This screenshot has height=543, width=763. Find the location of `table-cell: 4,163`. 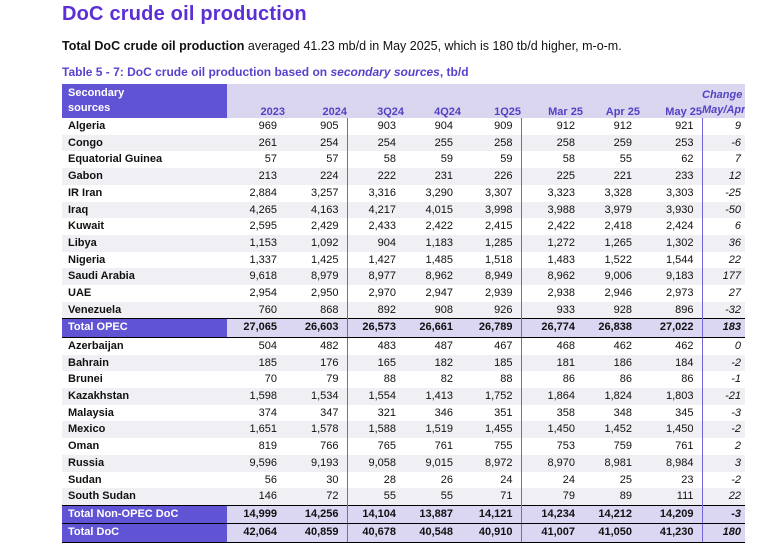

table-cell: 4,163 is located at coordinates (316, 210).